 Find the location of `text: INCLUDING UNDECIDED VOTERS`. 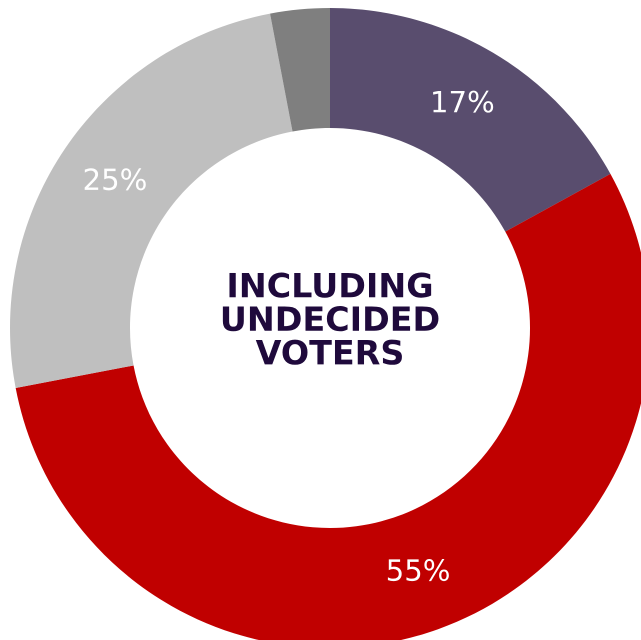

text: INCLUDING UNDECIDED VOTERS is located at coordinates (330, 318).